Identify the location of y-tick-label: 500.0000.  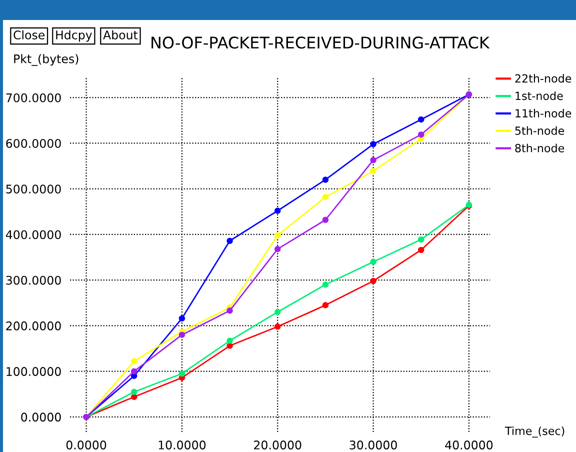
(33, 189).